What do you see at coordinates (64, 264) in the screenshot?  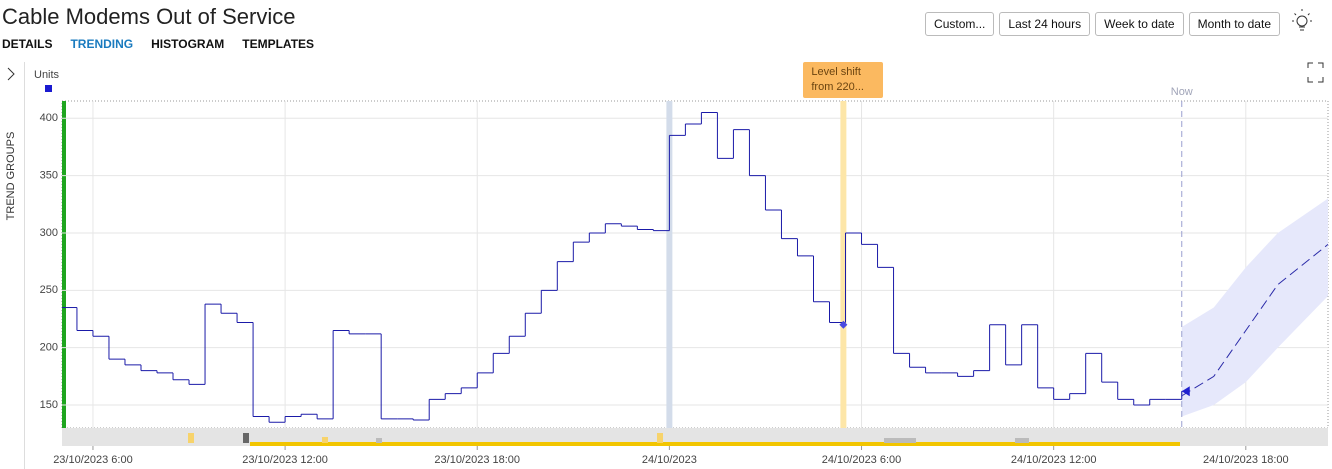 I see `start-marker` at bounding box center [64, 264].